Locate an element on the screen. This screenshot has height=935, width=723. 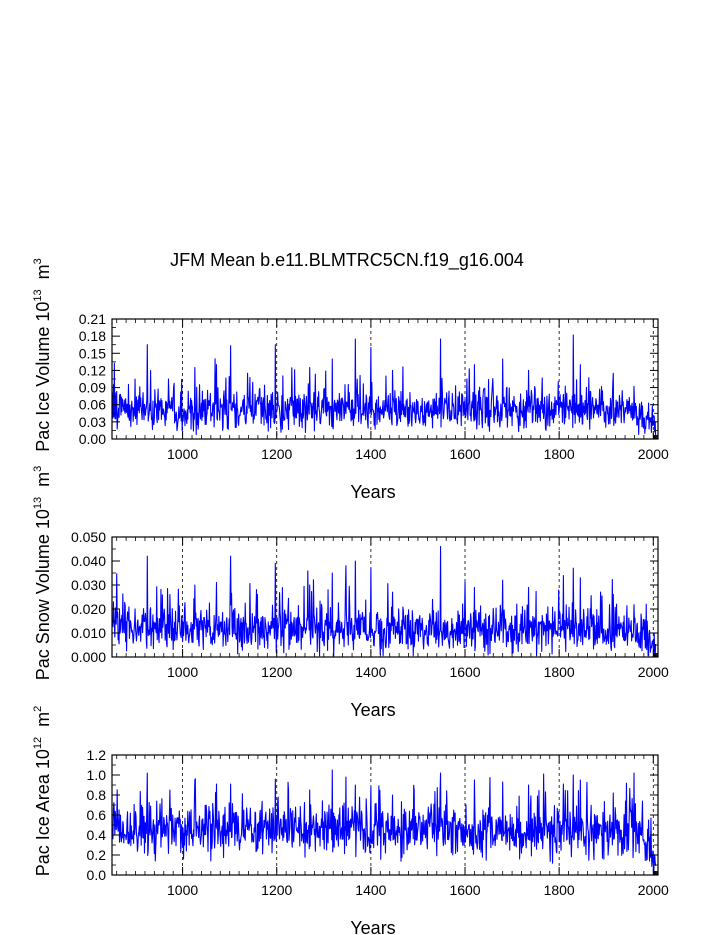
y-tick-label: 0.2 is located at coordinates (97, 855).